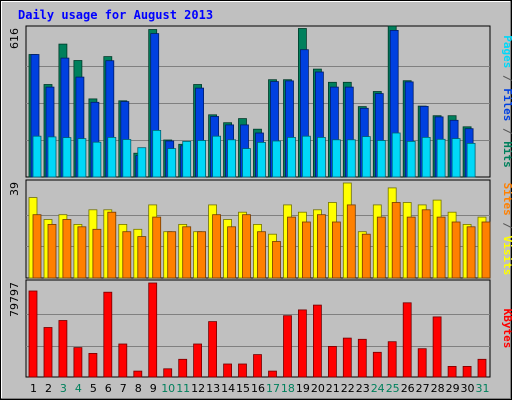  What do you see at coordinates (153, 388) in the screenshot?
I see `x-tick-label: 9` at bounding box center [153, 388].